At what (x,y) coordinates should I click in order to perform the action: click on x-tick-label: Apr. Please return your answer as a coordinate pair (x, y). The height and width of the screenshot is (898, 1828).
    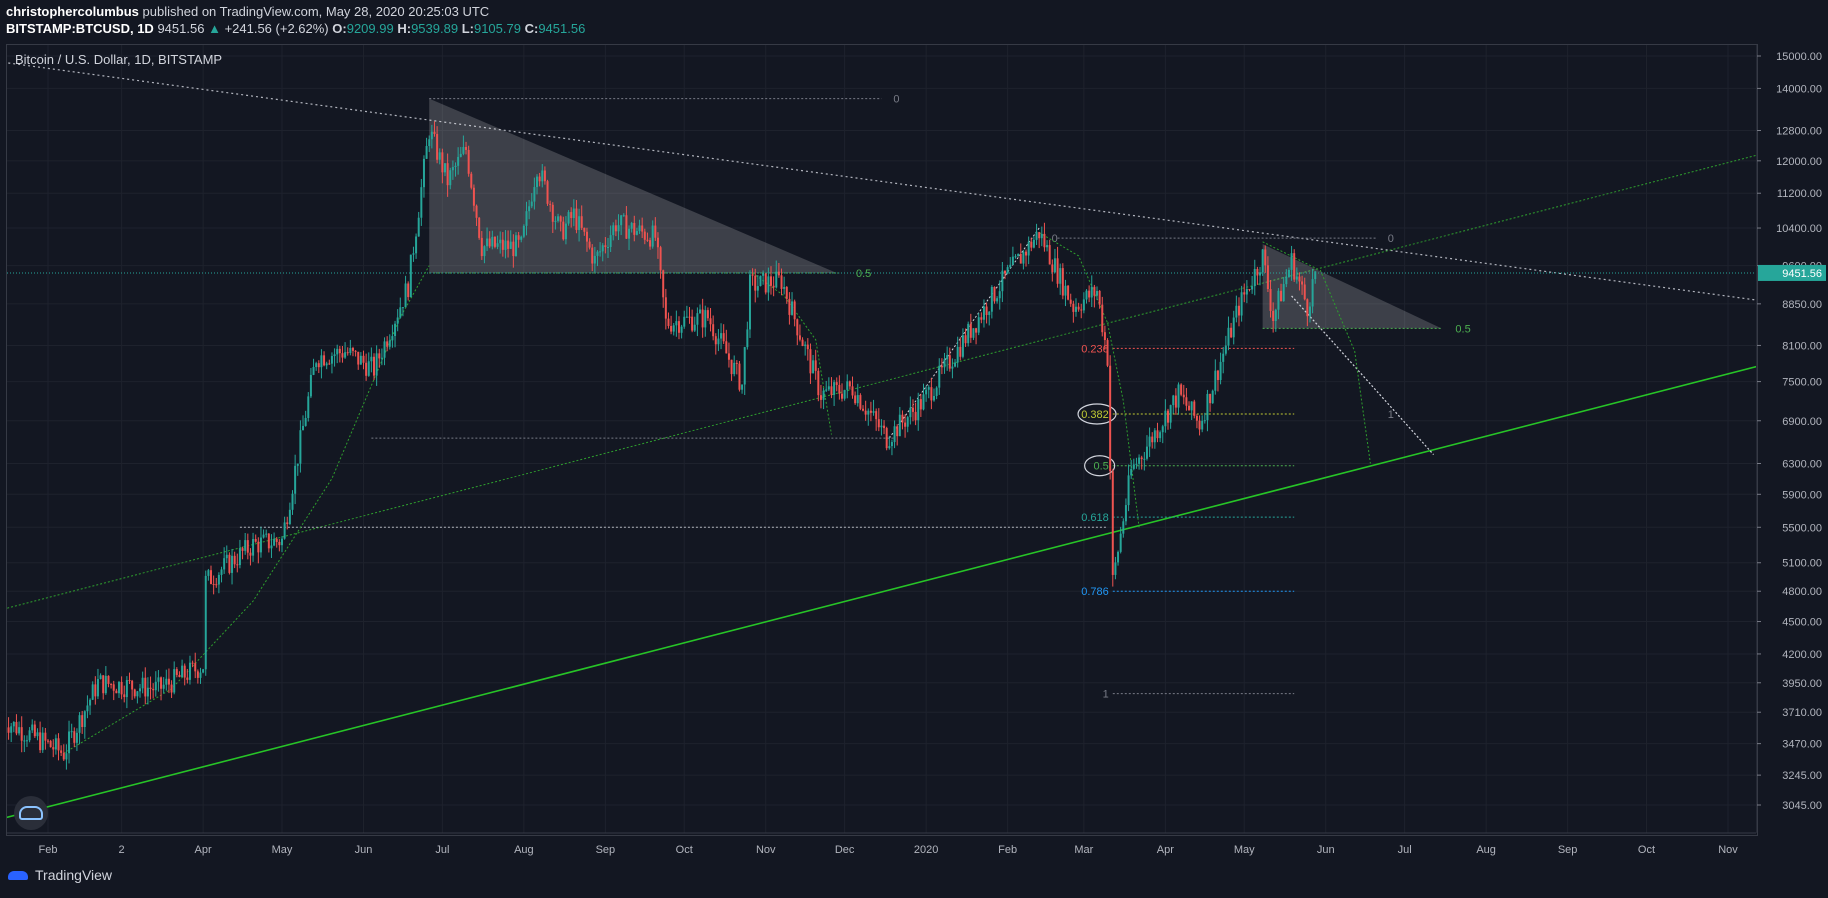
    Looking at the image, I should click on (1165, 850).